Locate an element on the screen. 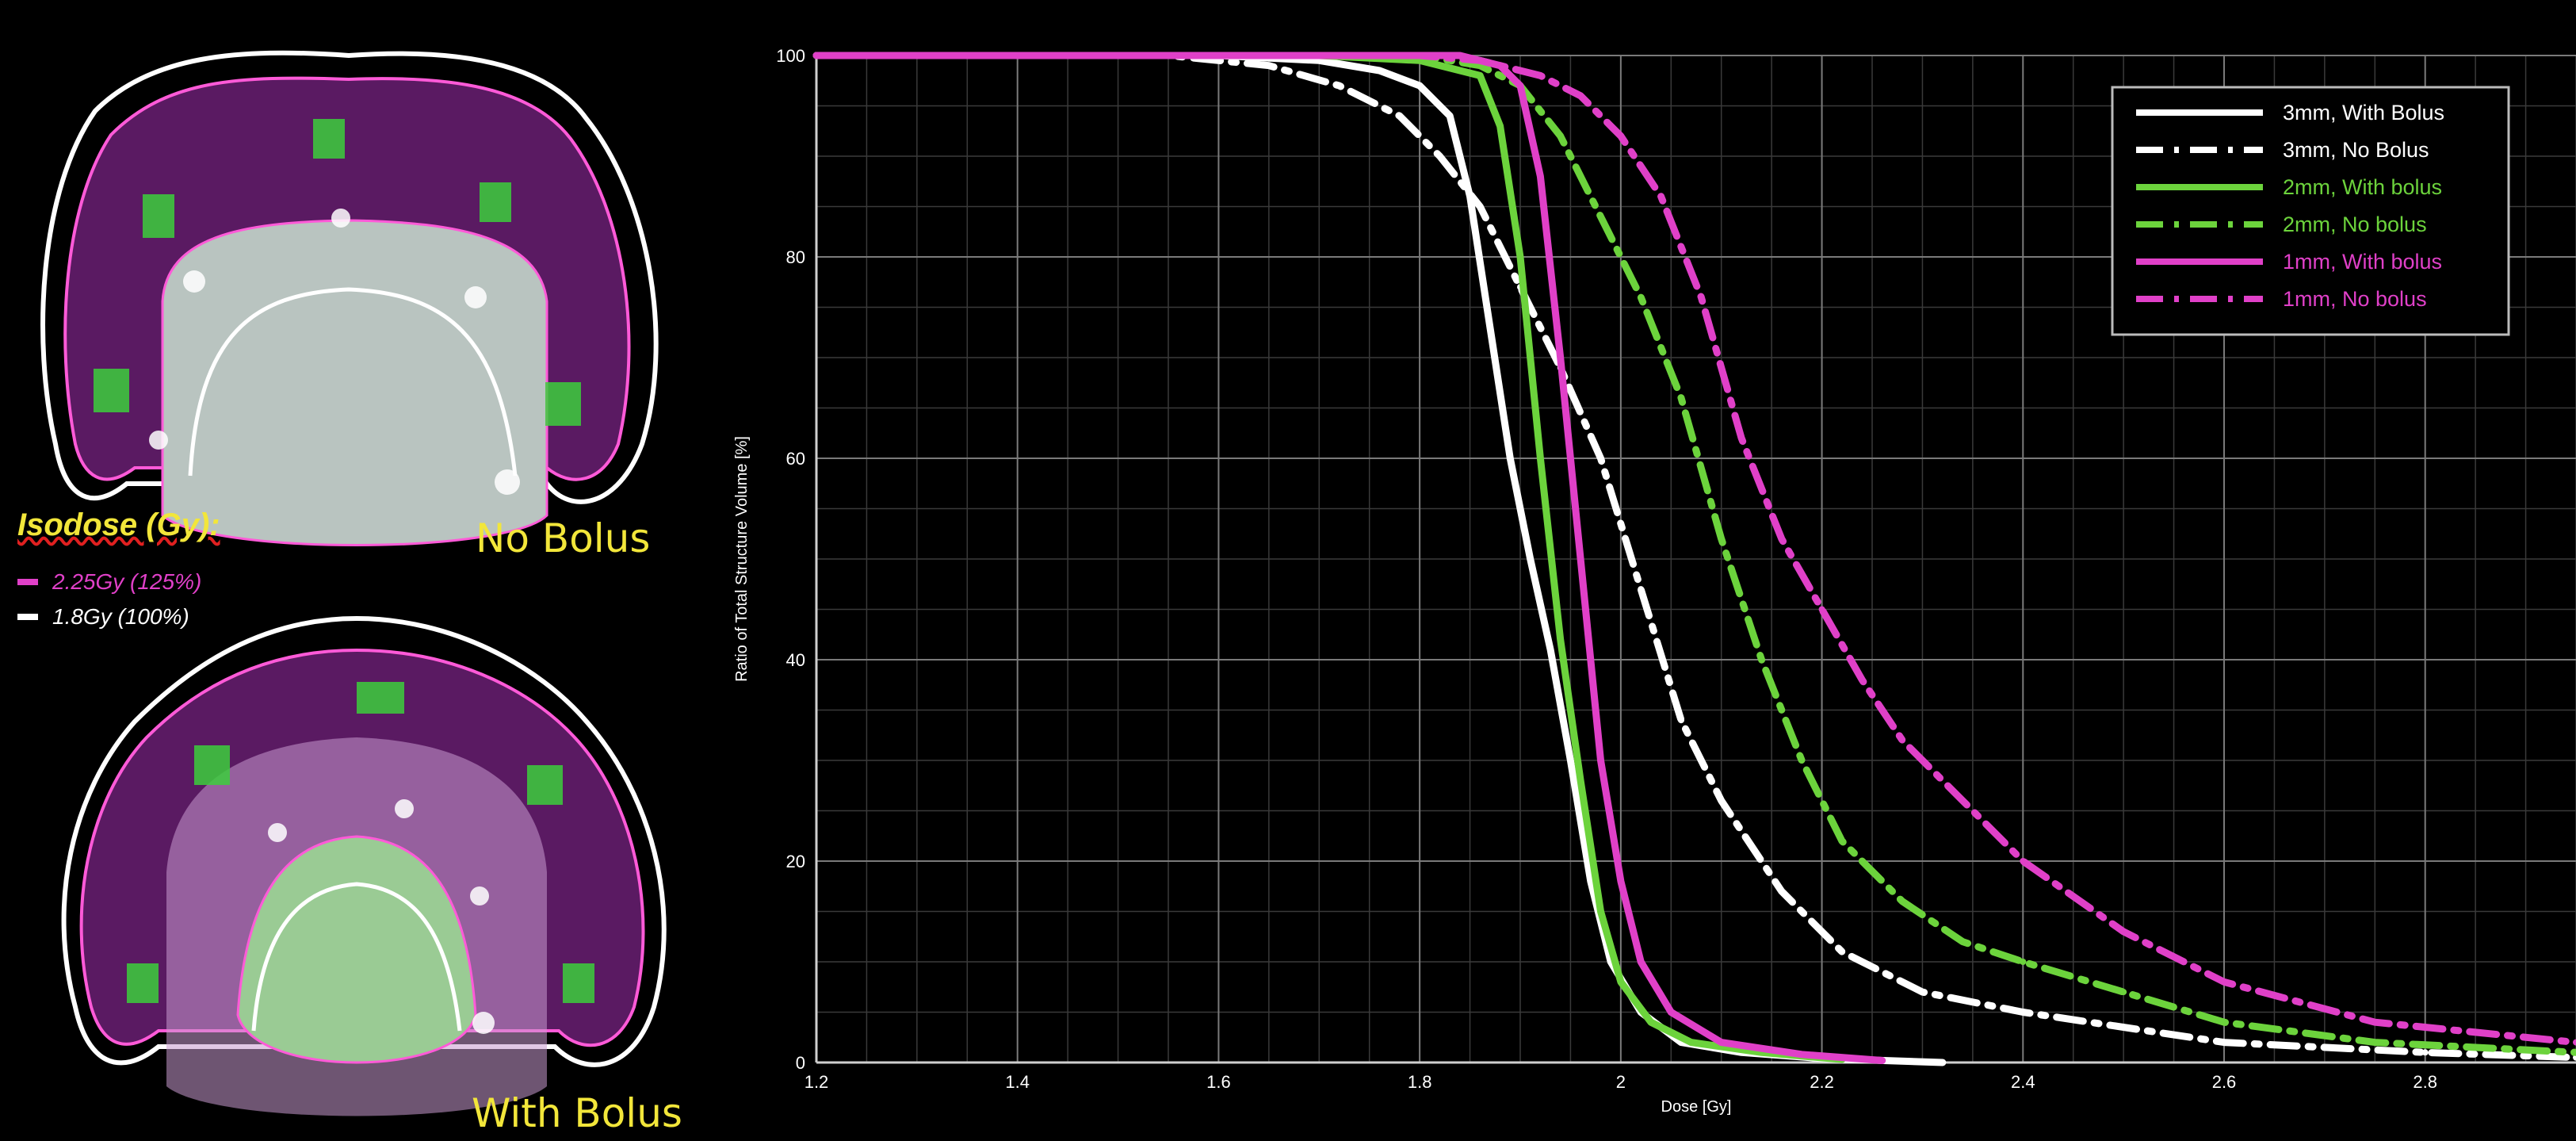 The width and height of the screenshot is (2576, 1141). y-axis-label: Ratio of Total Structure Volume [%] is located at coordinates (742, 559).